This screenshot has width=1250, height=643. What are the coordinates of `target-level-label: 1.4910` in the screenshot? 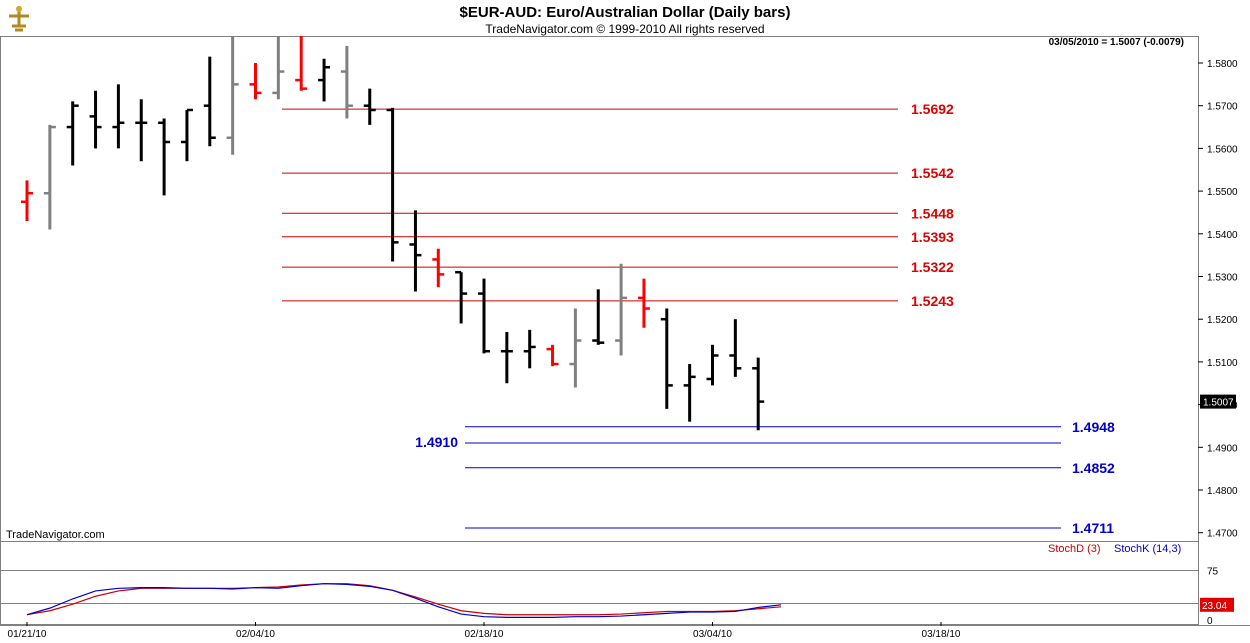 It's located at (436, 442).